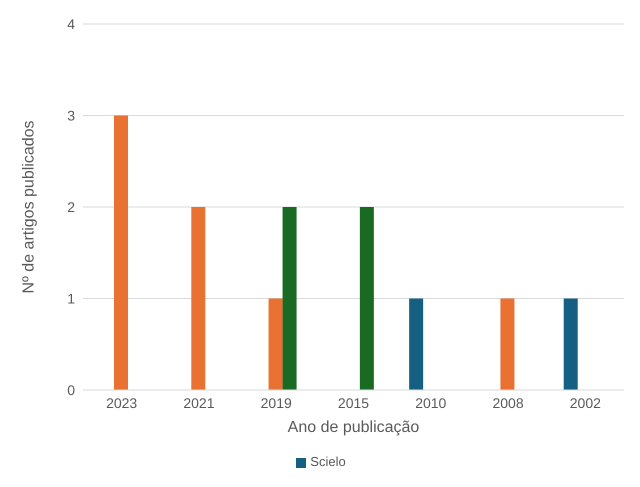 Image resolution: width=640 pixels, height=487 pixels. Describe the element at coordinates (71, 298) in the screenshot. I see `y-tick-label: 1` at that location.